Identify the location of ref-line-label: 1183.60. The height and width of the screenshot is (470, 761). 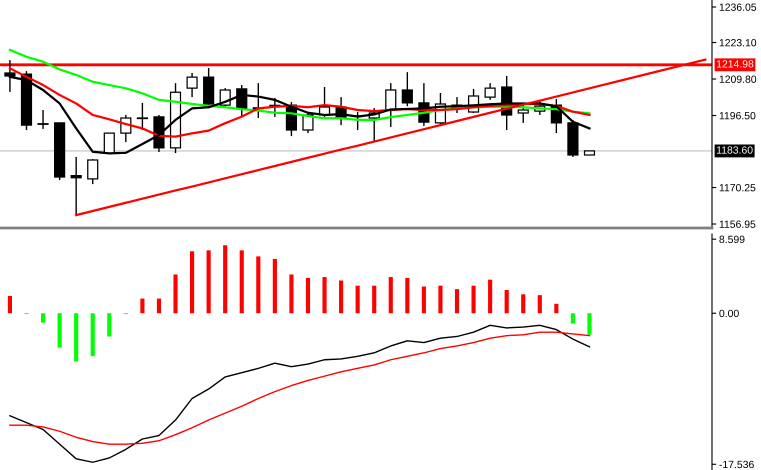
(734, 150).